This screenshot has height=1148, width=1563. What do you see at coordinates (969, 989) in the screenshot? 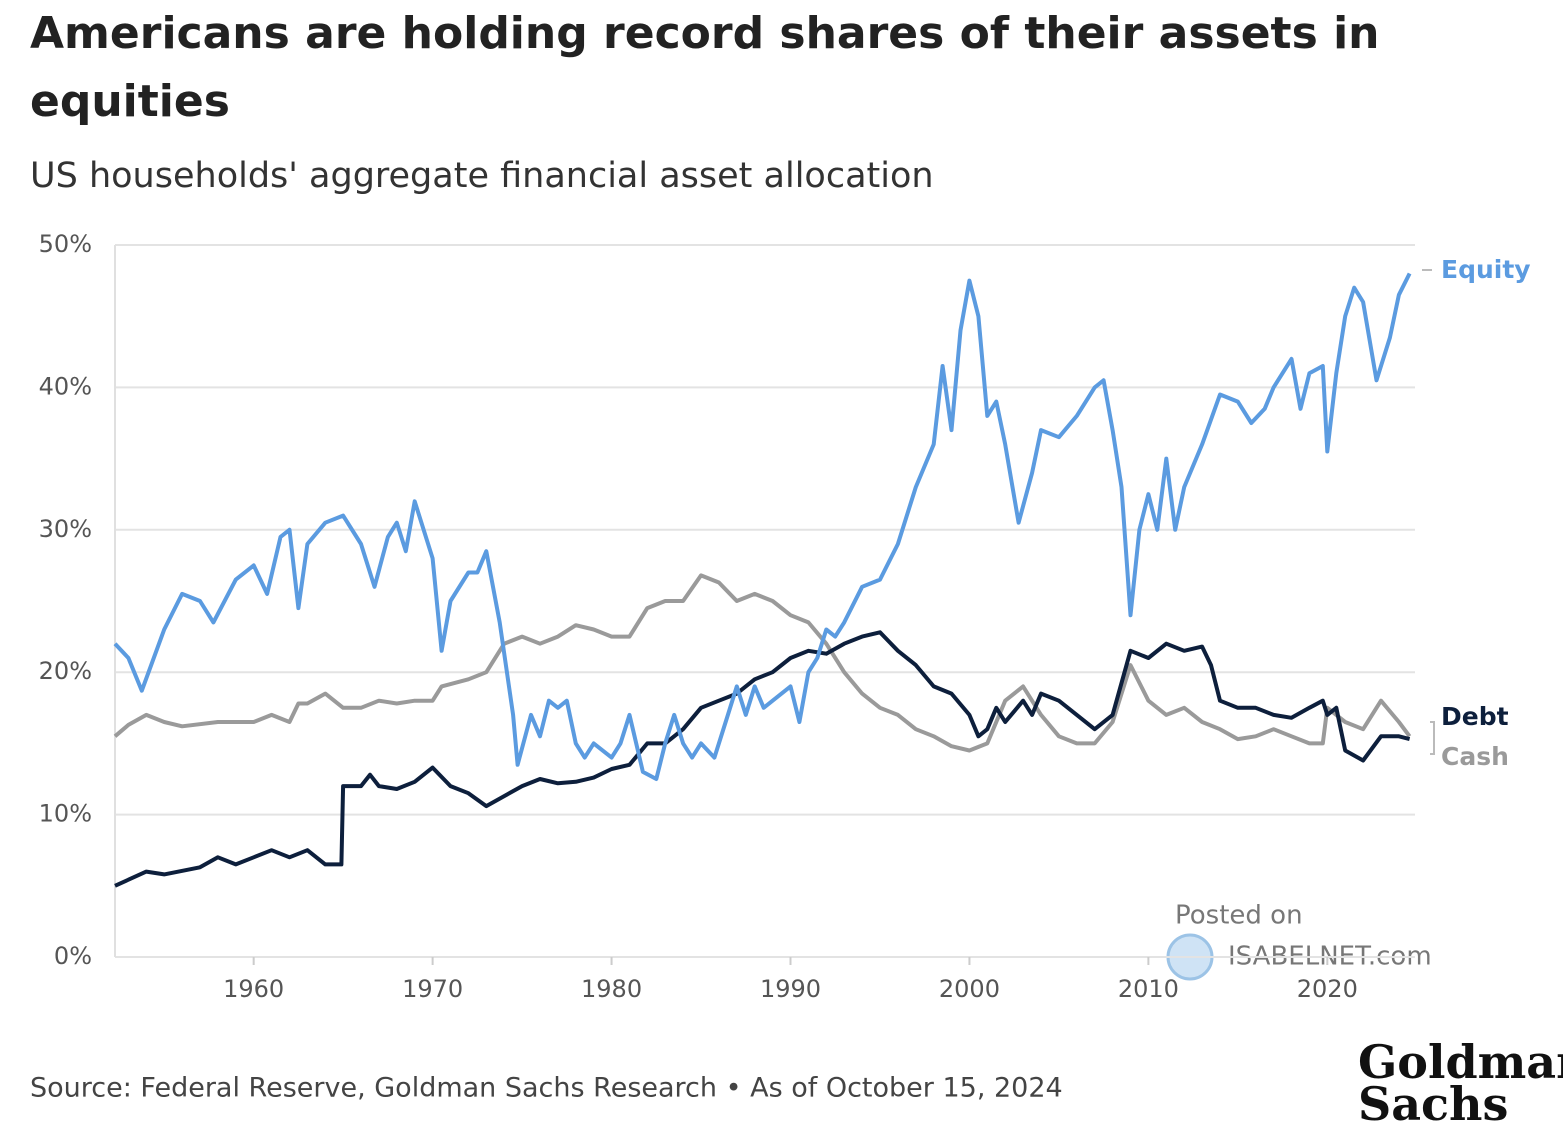
I see `x-tick-label: 2000` at bounding box center [969, 989].